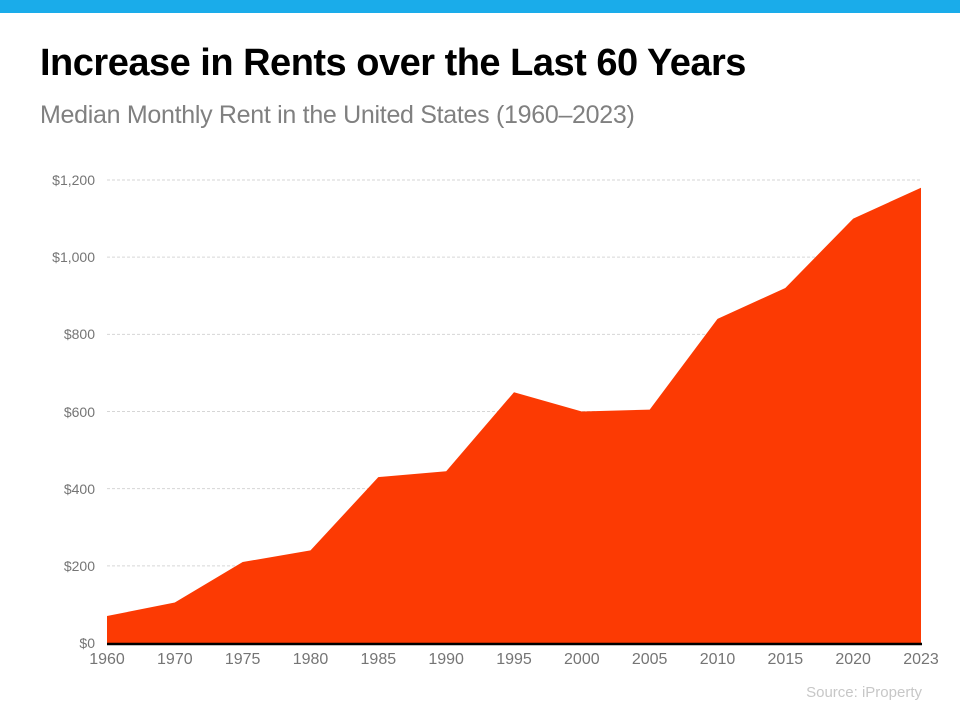 The image size is (960, 720). Describe the element at coordinates (107, 659) in the screenshot. I see `x-axis-tick-label: 1960` at that location.